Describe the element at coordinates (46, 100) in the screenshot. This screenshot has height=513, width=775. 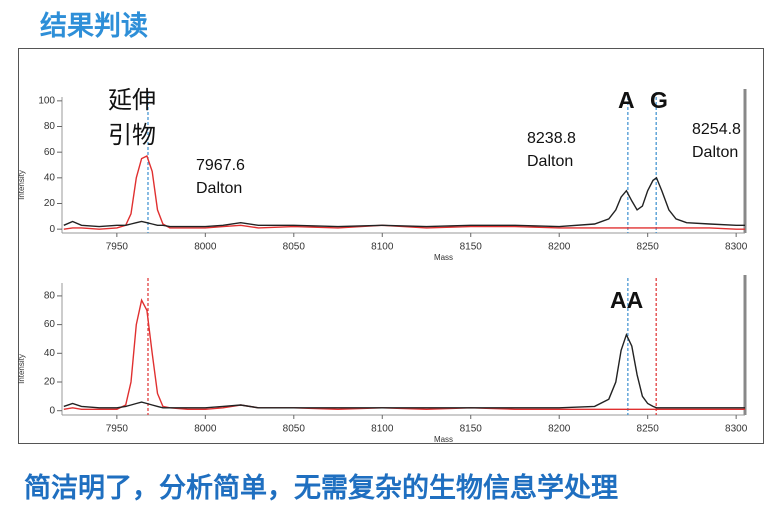
I see `y-tick-label: 100` at that location.